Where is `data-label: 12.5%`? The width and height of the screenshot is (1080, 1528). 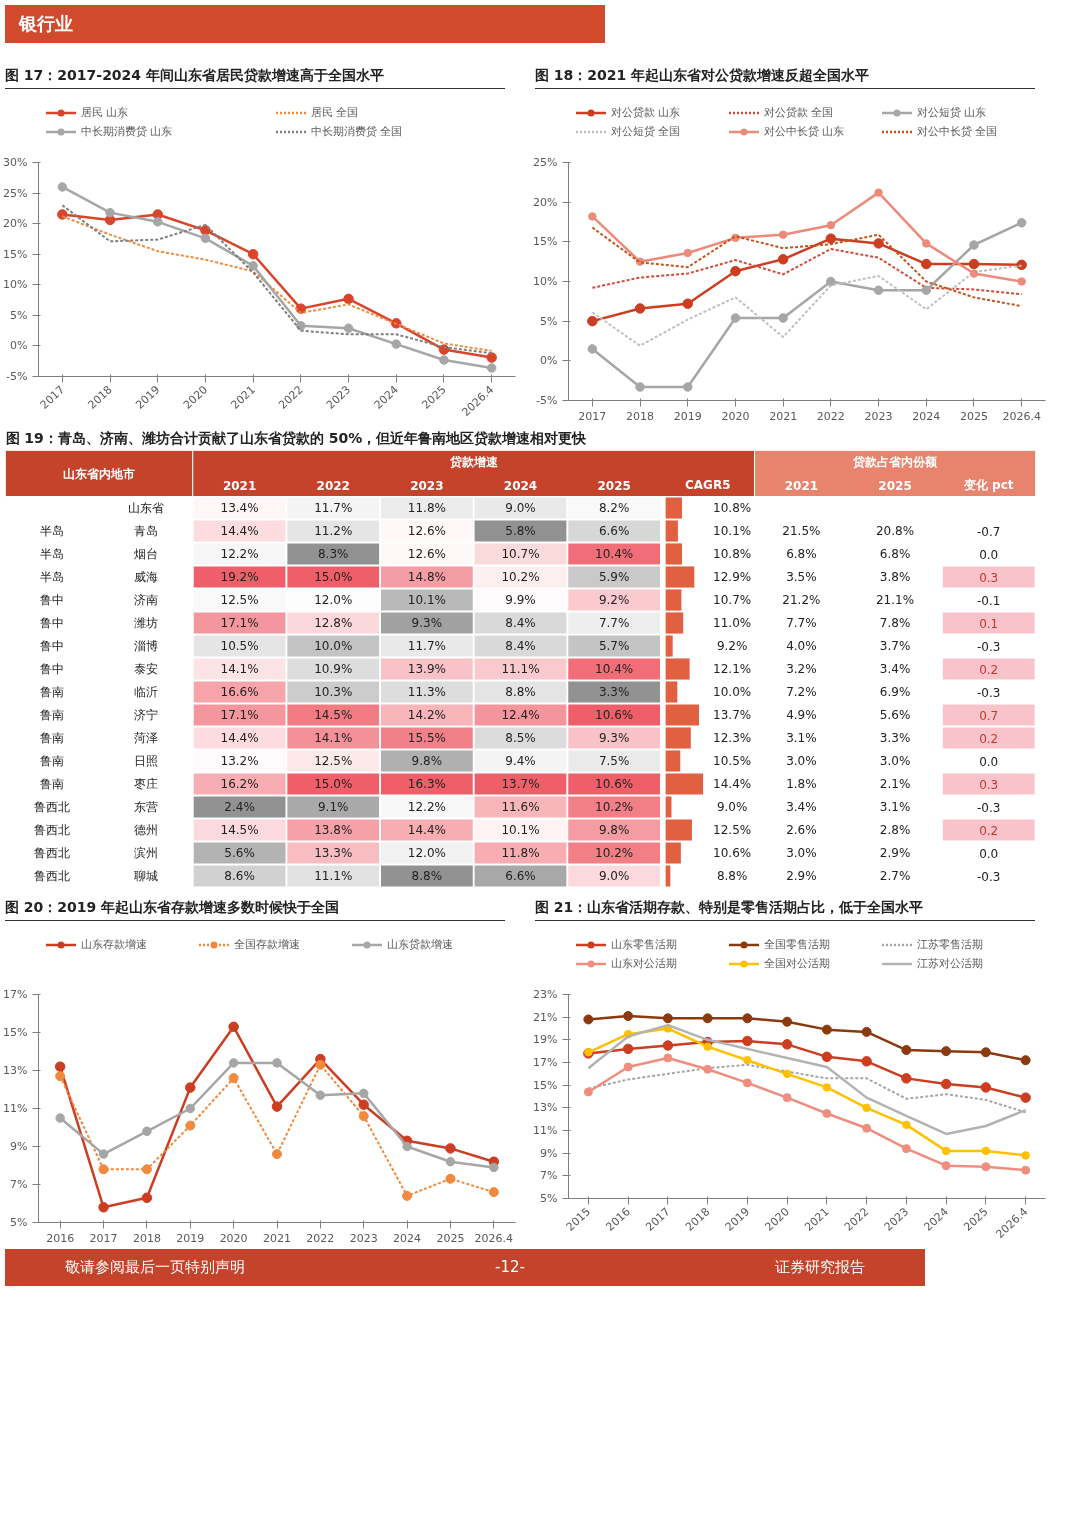
data-label: 12.5% is located at coordinates (732, 830).